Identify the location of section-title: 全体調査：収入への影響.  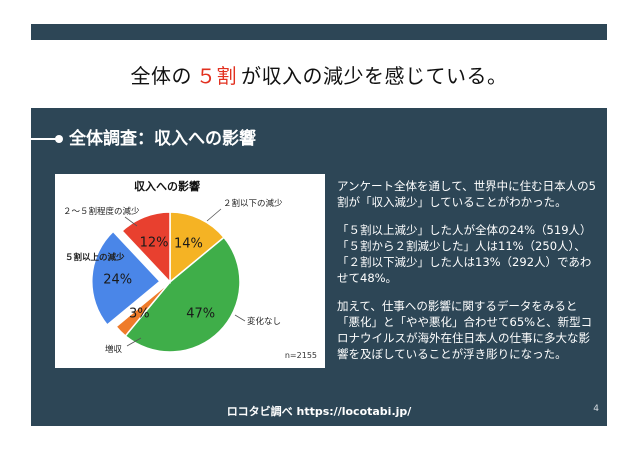
(162, 139).